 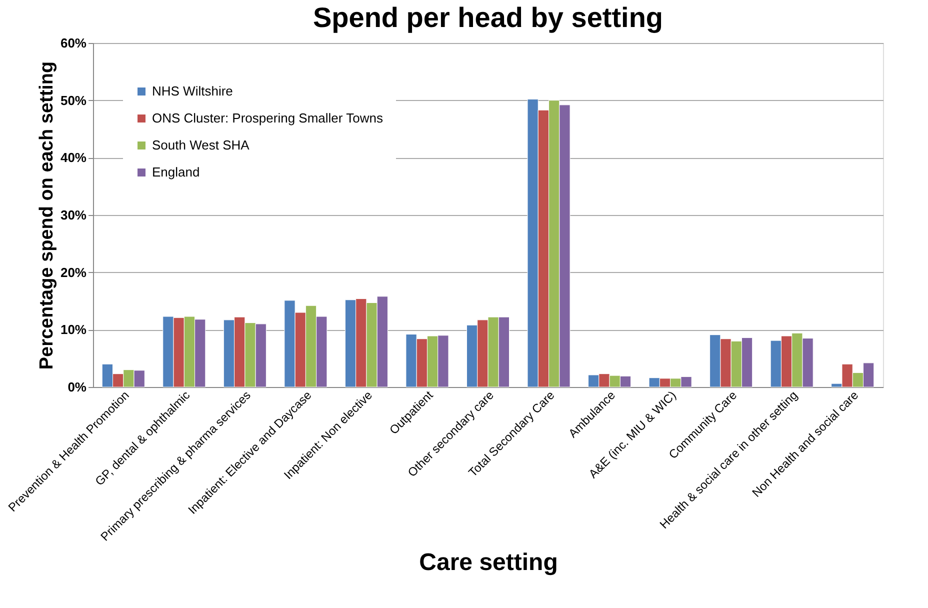 What do you see at coordinates (73, 100) in the screenshot?
I see `y-tick-label: 50%` at bounding box center [73, 100].